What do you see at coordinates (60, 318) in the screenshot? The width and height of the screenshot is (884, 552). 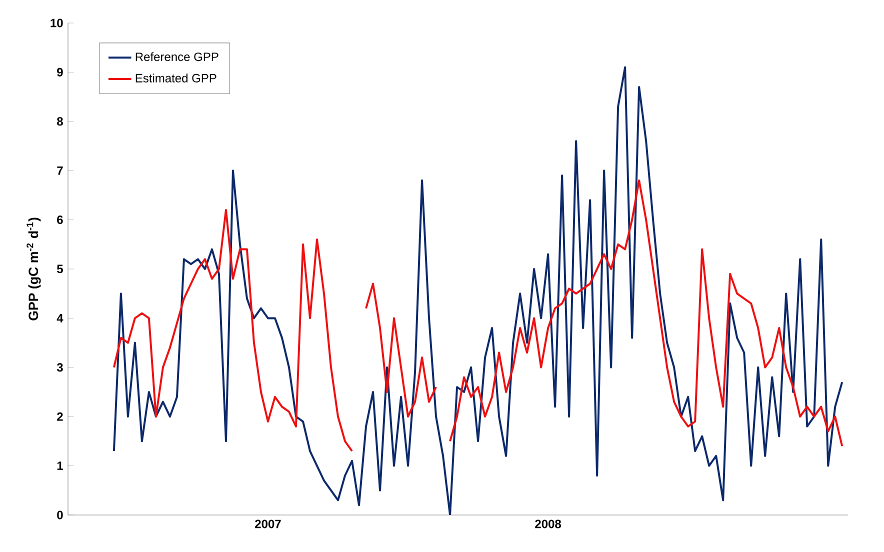 I see `y-tick-label: 4` at bounding box center [60, 318].